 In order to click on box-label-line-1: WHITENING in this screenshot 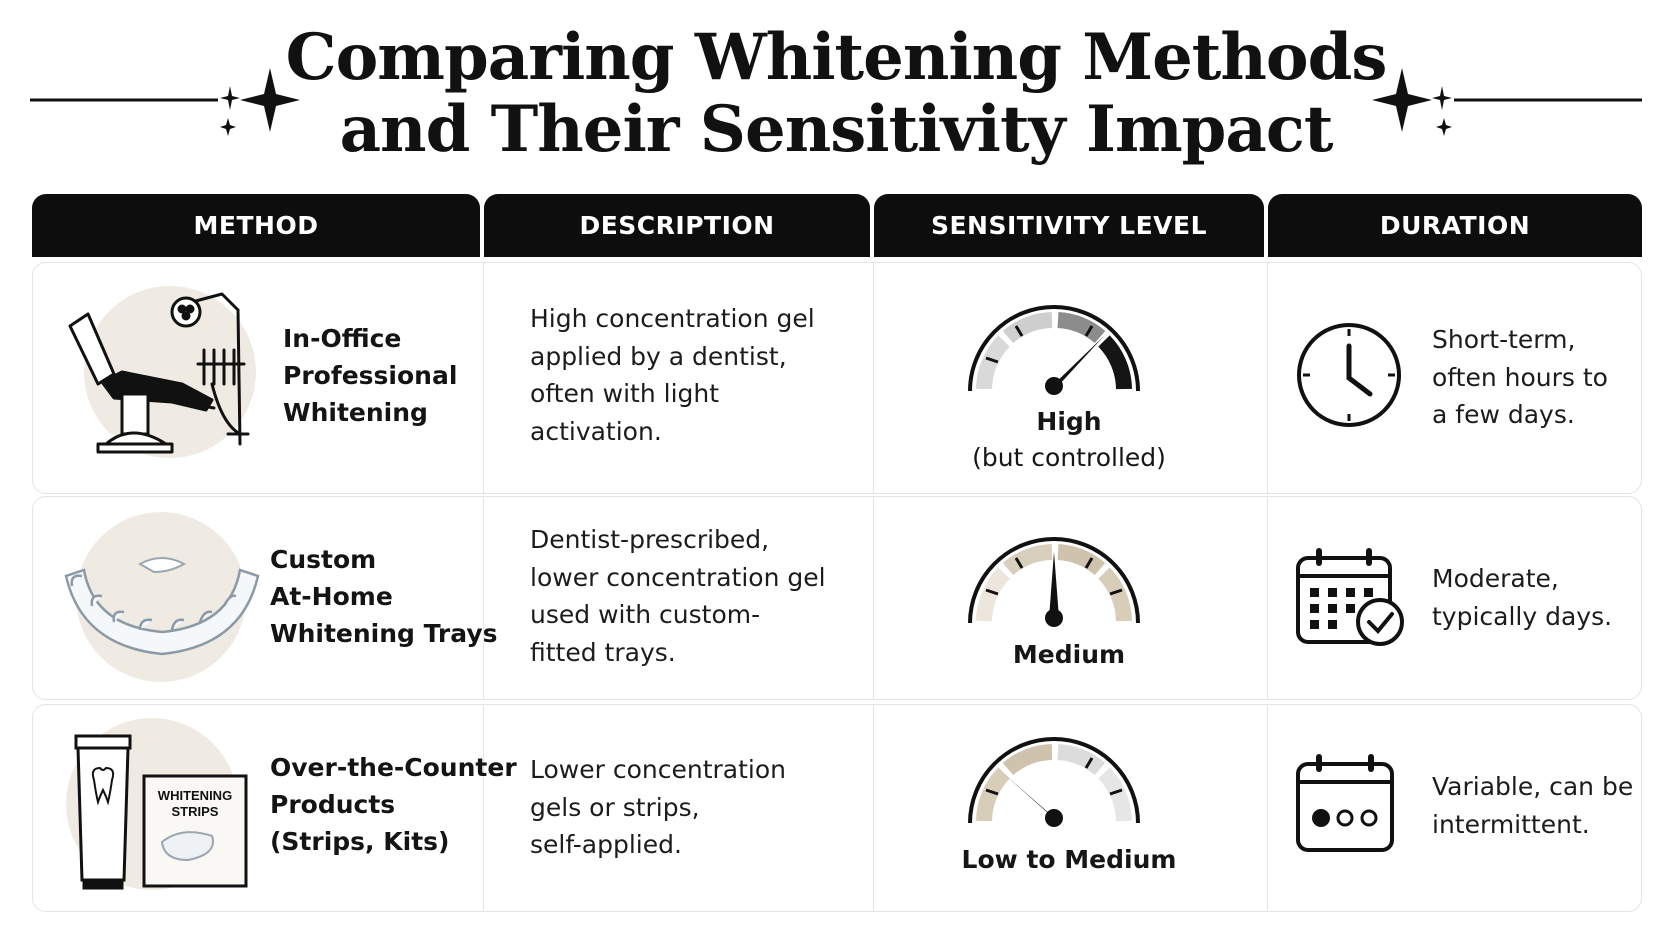, I will do `click(195, 795)`.